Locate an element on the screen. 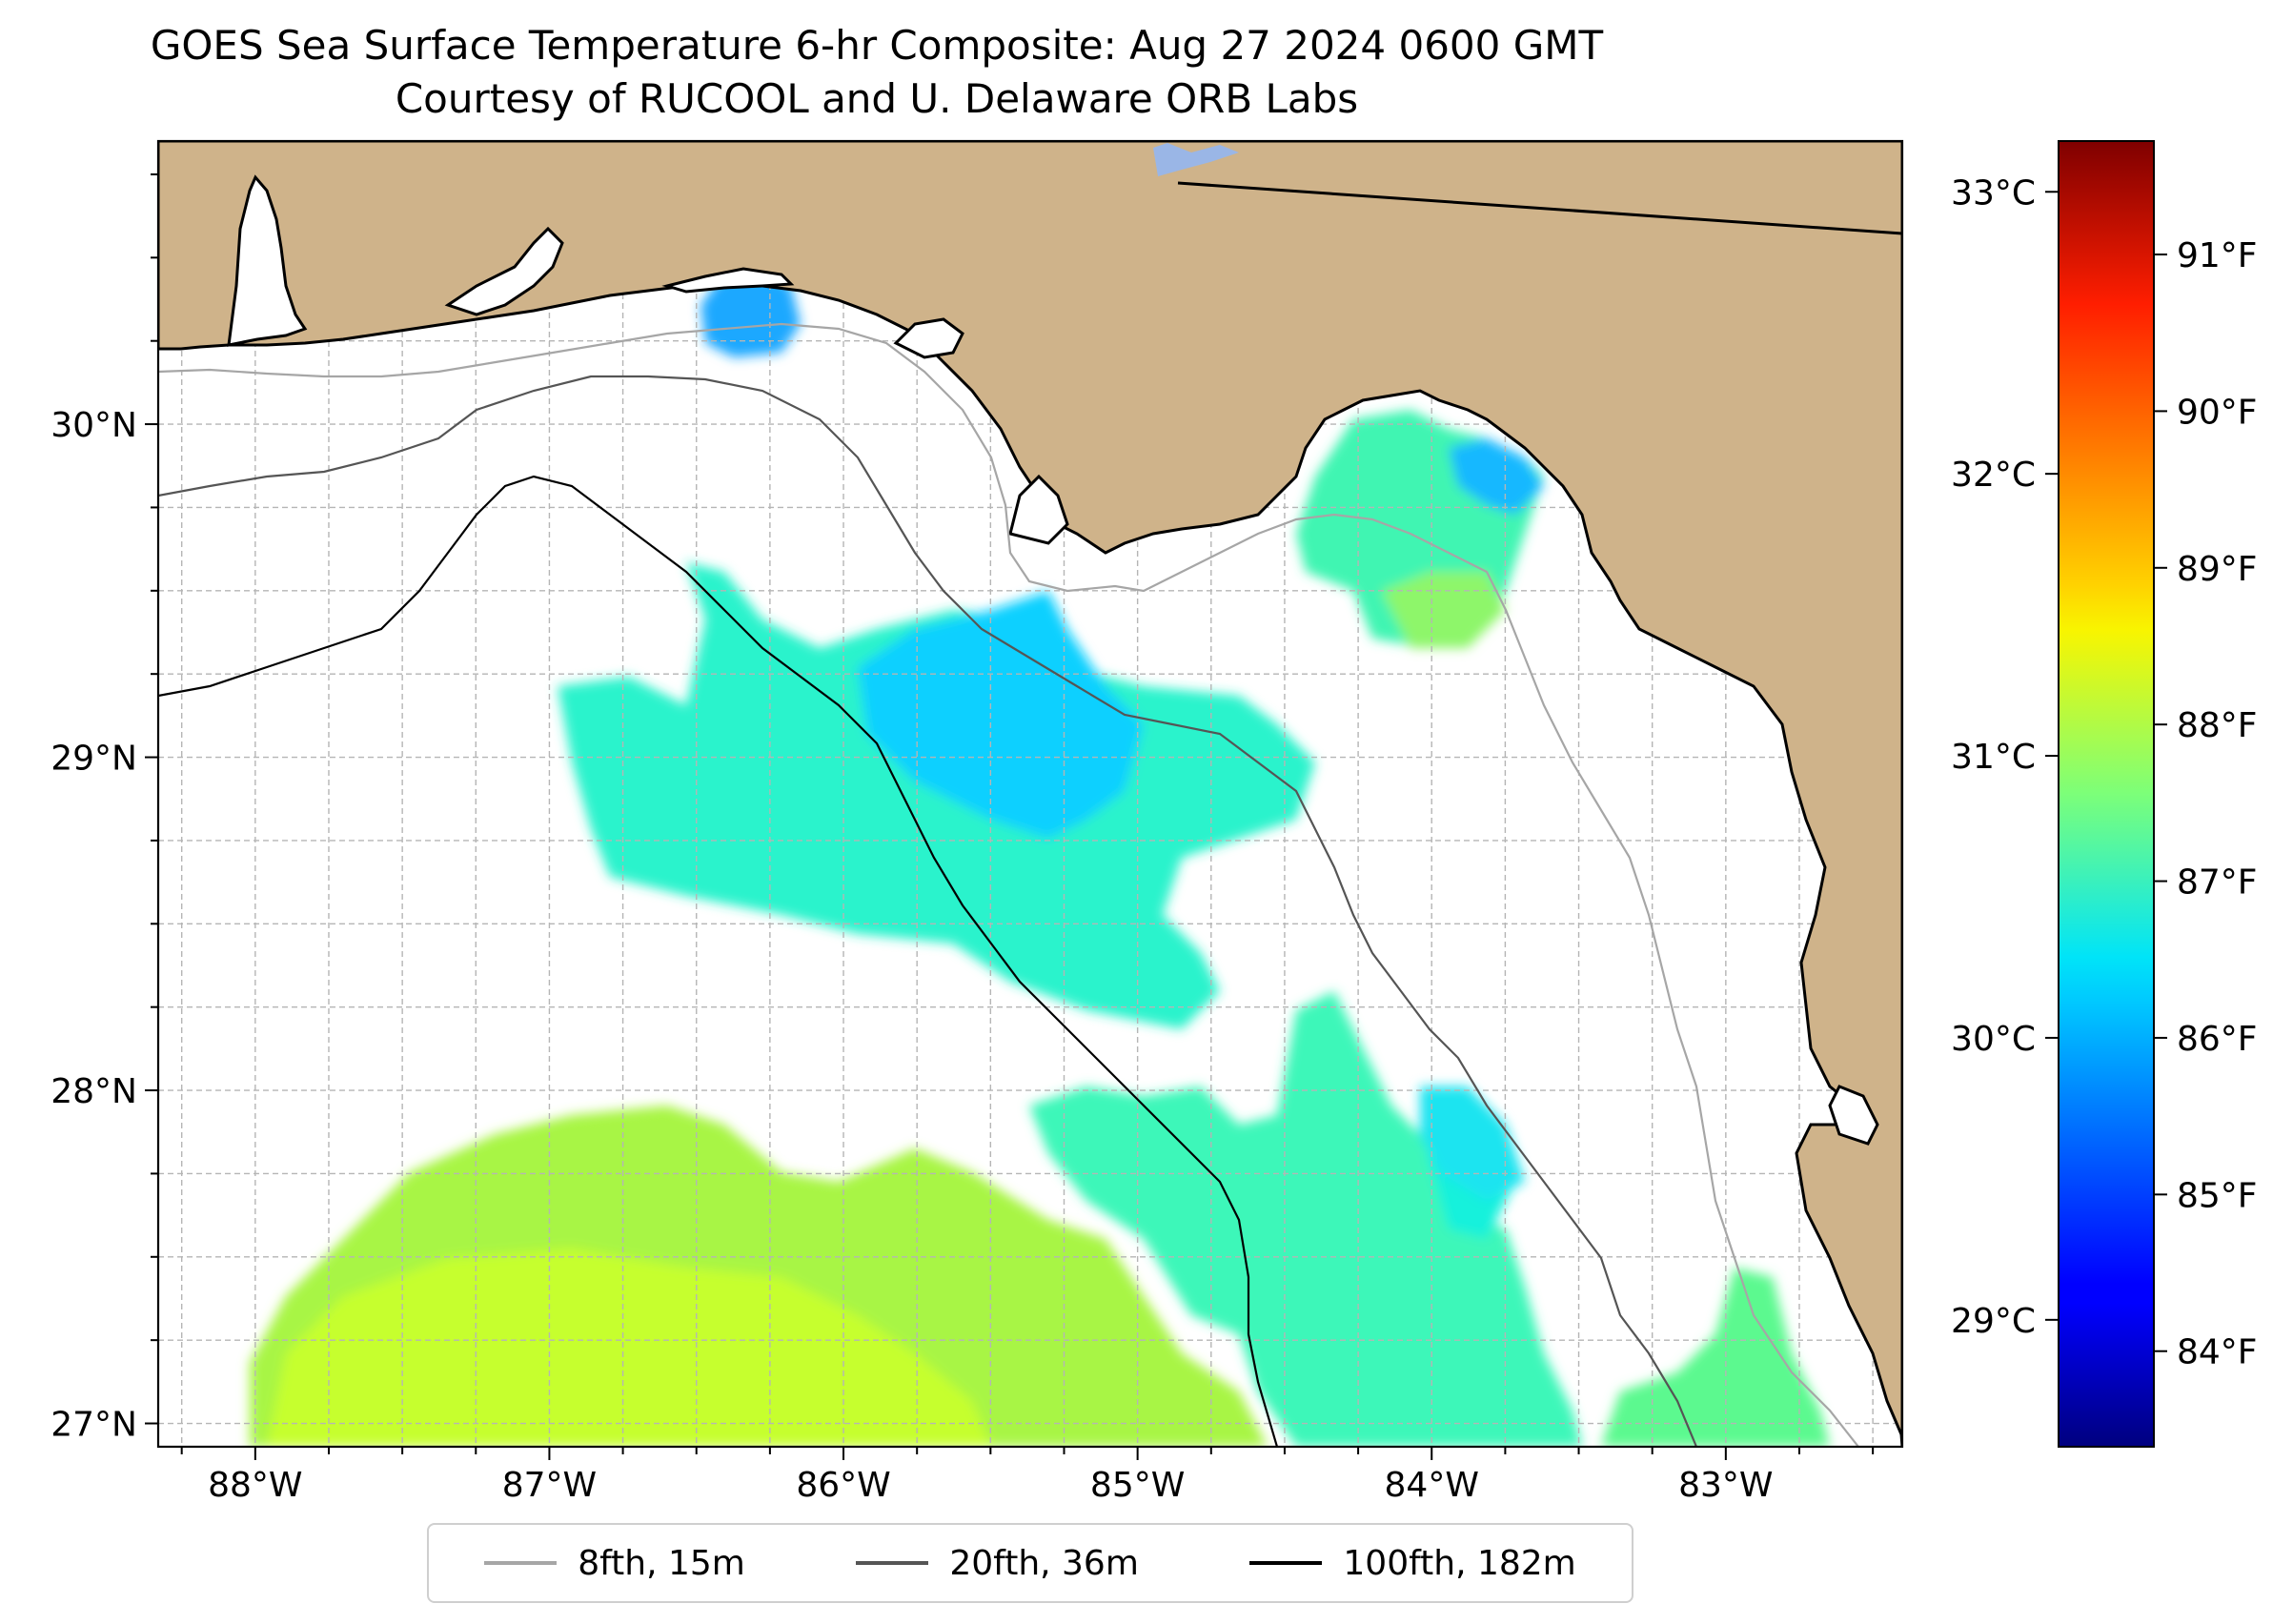 The image size is (2293, 1624). fahrenheit-tick-label: 86°F is located at coordinates (2218, 1039).